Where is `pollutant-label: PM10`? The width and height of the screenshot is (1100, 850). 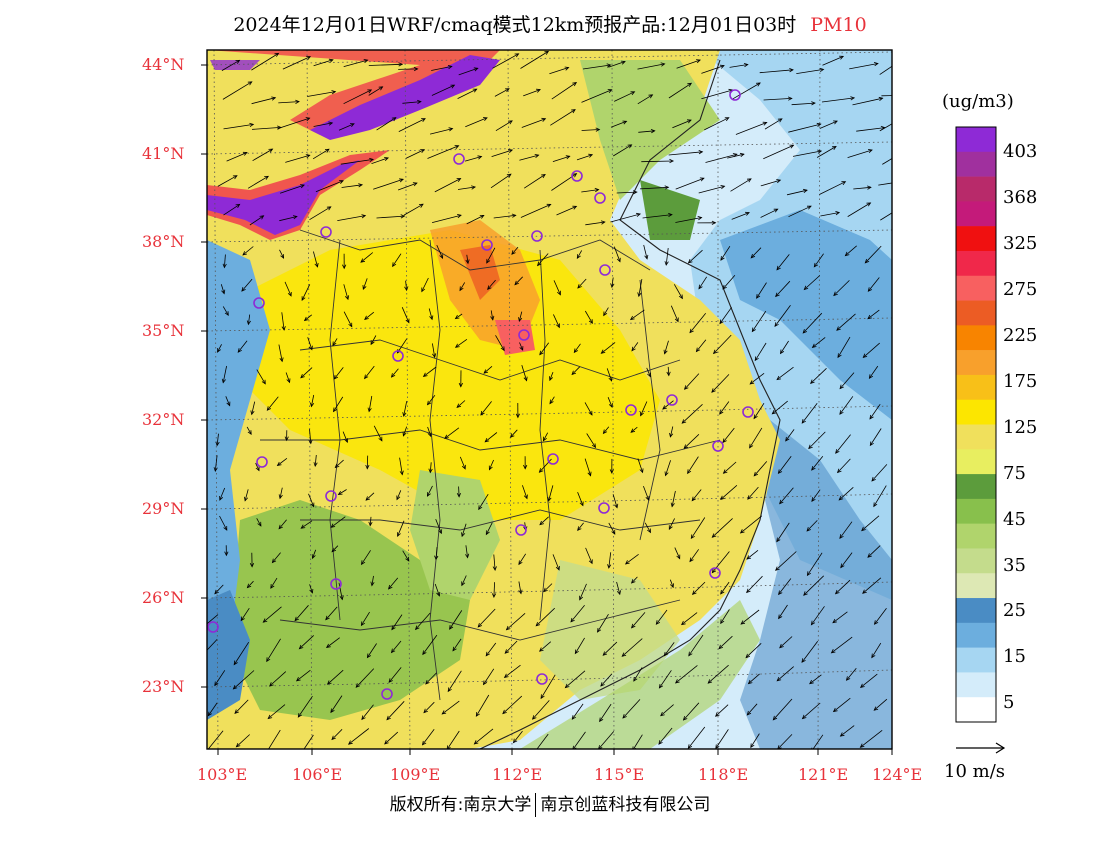
pollutant-label: PM10 is located at coordinates (838, 25).